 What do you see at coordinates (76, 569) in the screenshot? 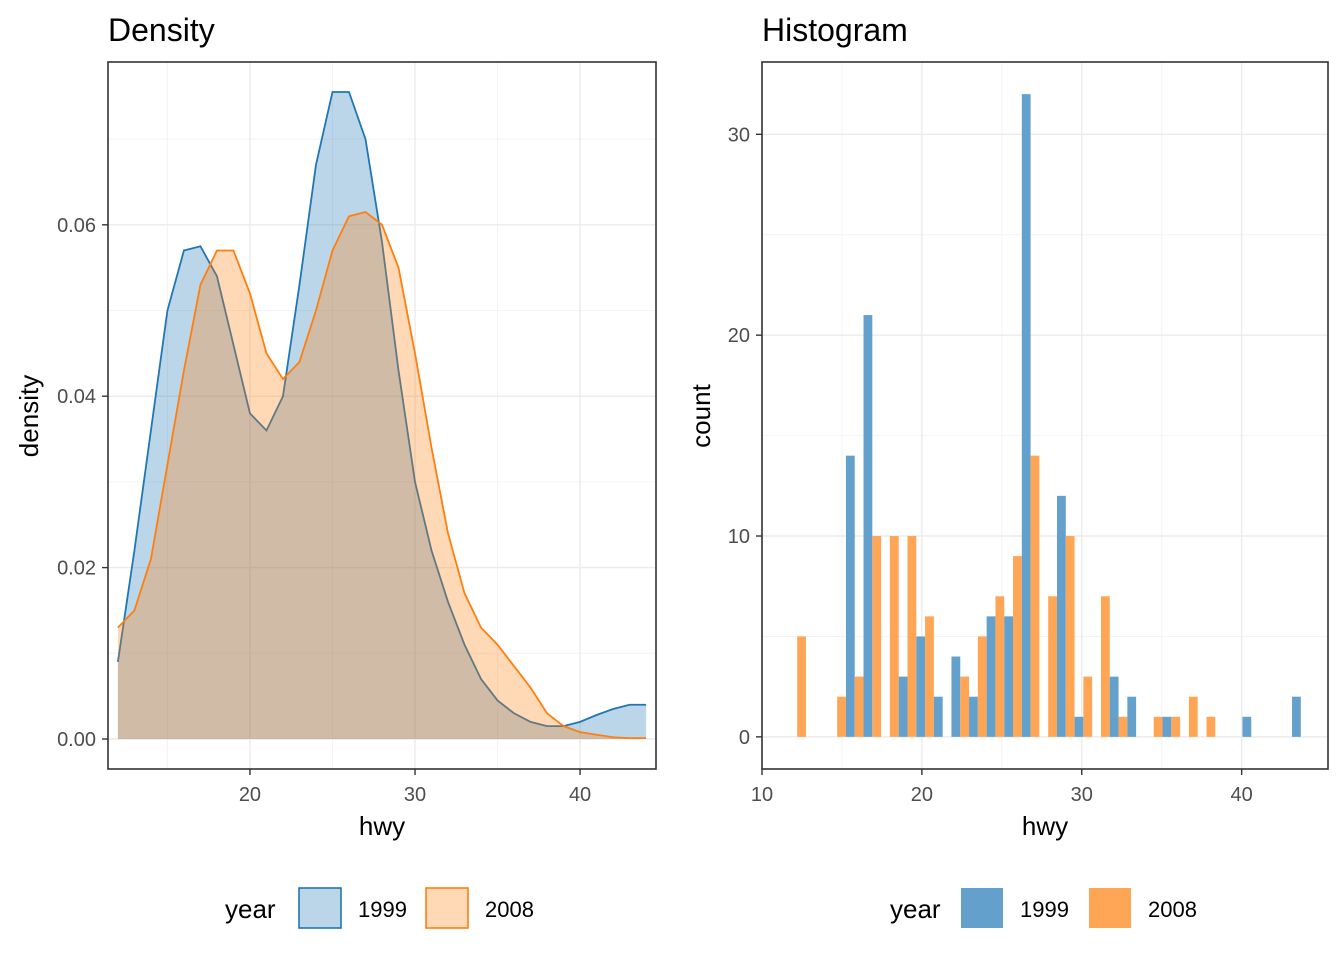
I see `density-y-tick-label: 0.02` at bounding box center [76, 569].